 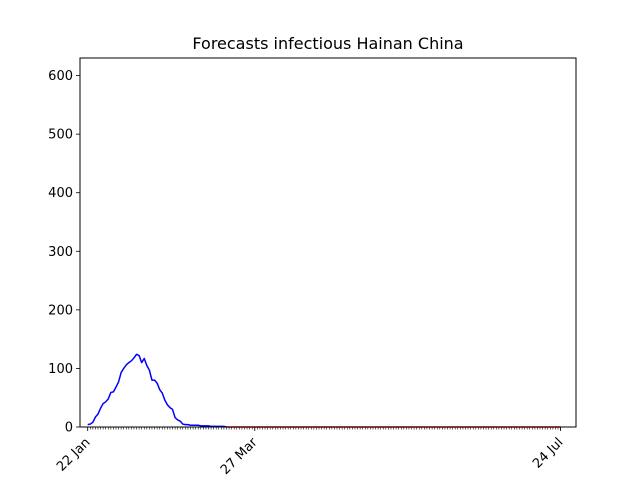 I want to click on y-tick-label: 600, so click(x=60, y=76).